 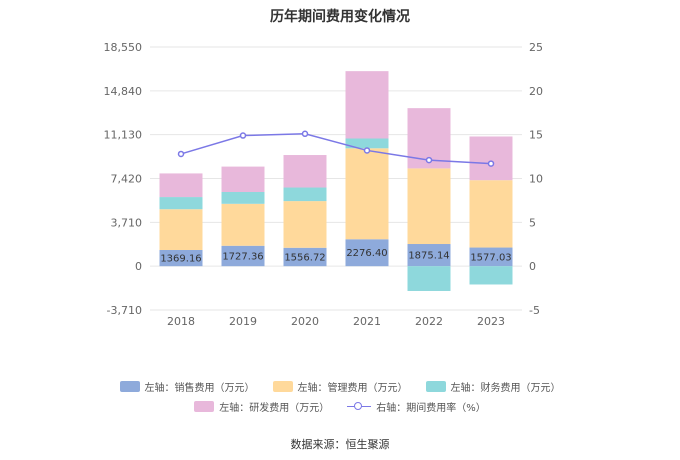 I want to click on legend-swatch-sales, so click(x=129, y=386).